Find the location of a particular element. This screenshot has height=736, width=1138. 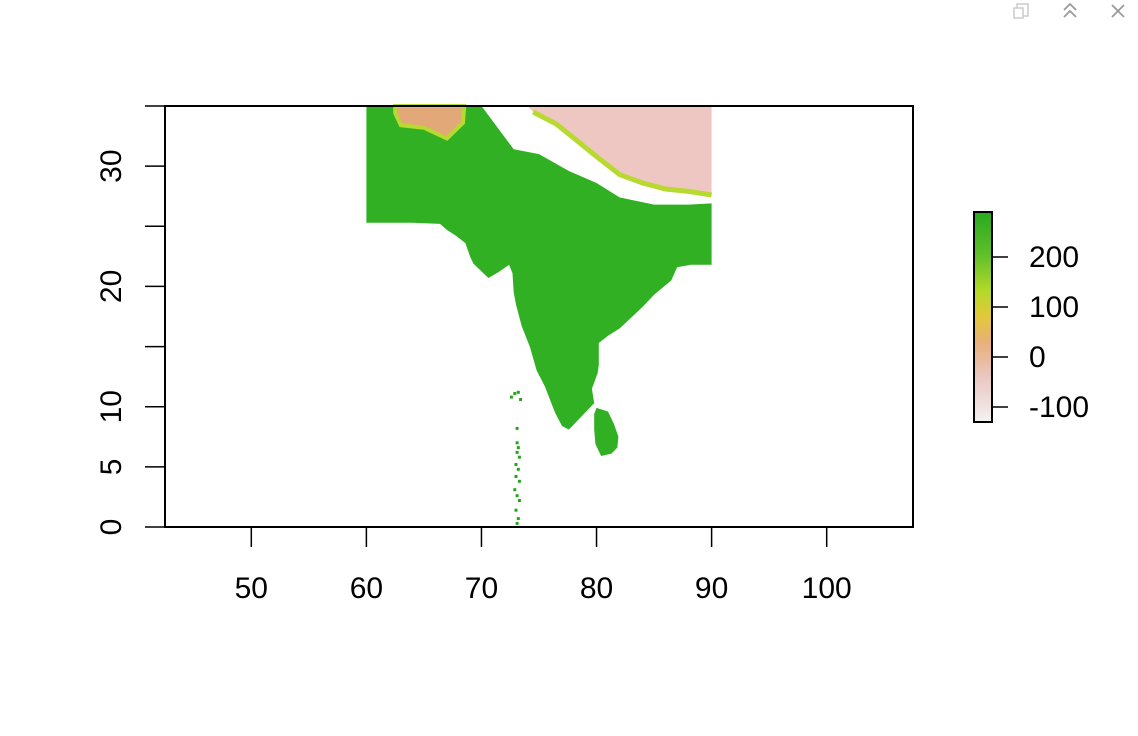

x-tick-label: 50 is located at coordinates (251, 588).